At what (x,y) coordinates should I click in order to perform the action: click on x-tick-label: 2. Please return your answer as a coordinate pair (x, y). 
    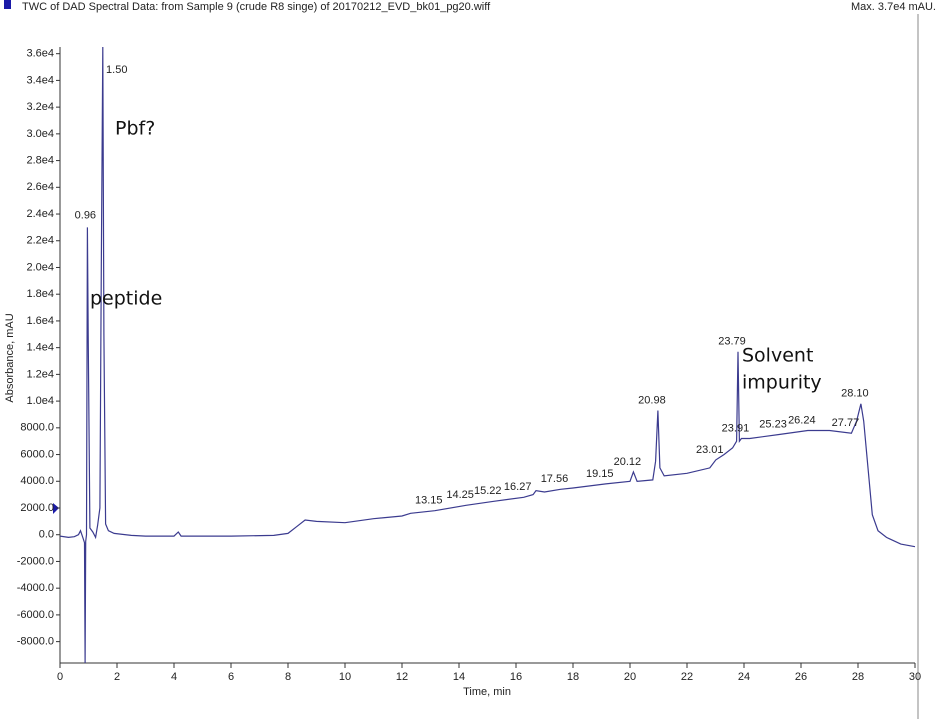
    Looking at the image, I should click on (117, 677).